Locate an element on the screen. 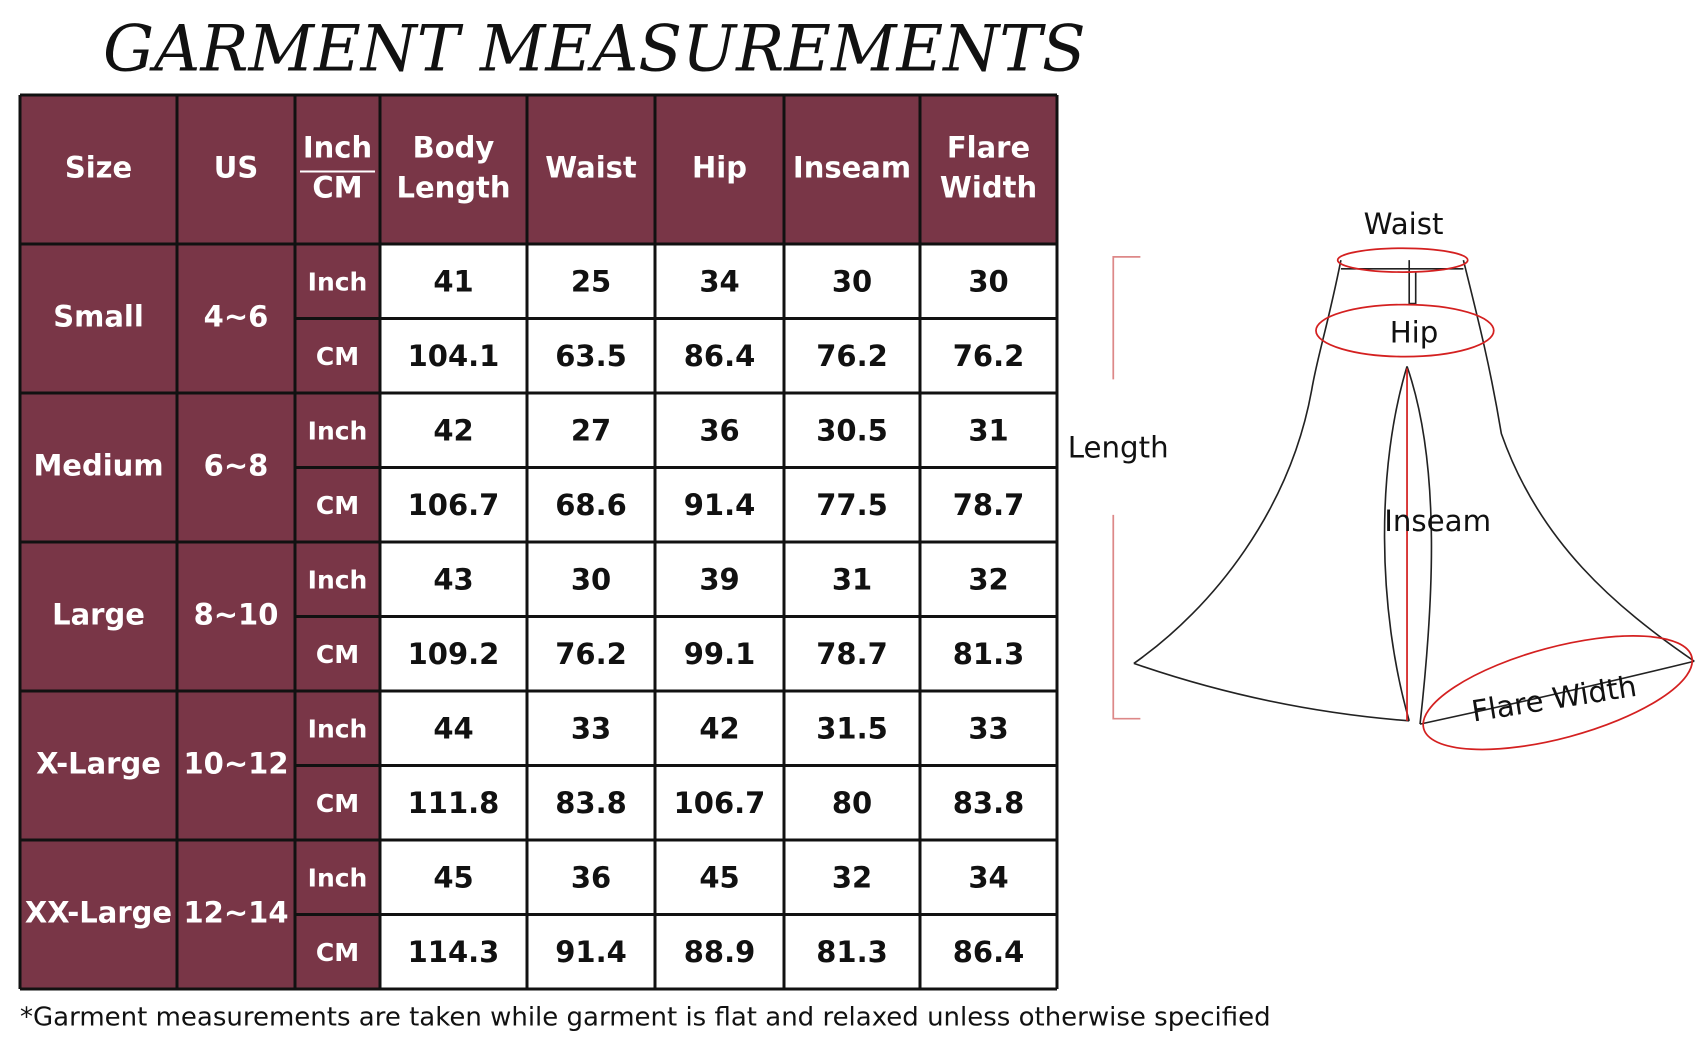  header-text: Size is located at coordinates (98, 168).